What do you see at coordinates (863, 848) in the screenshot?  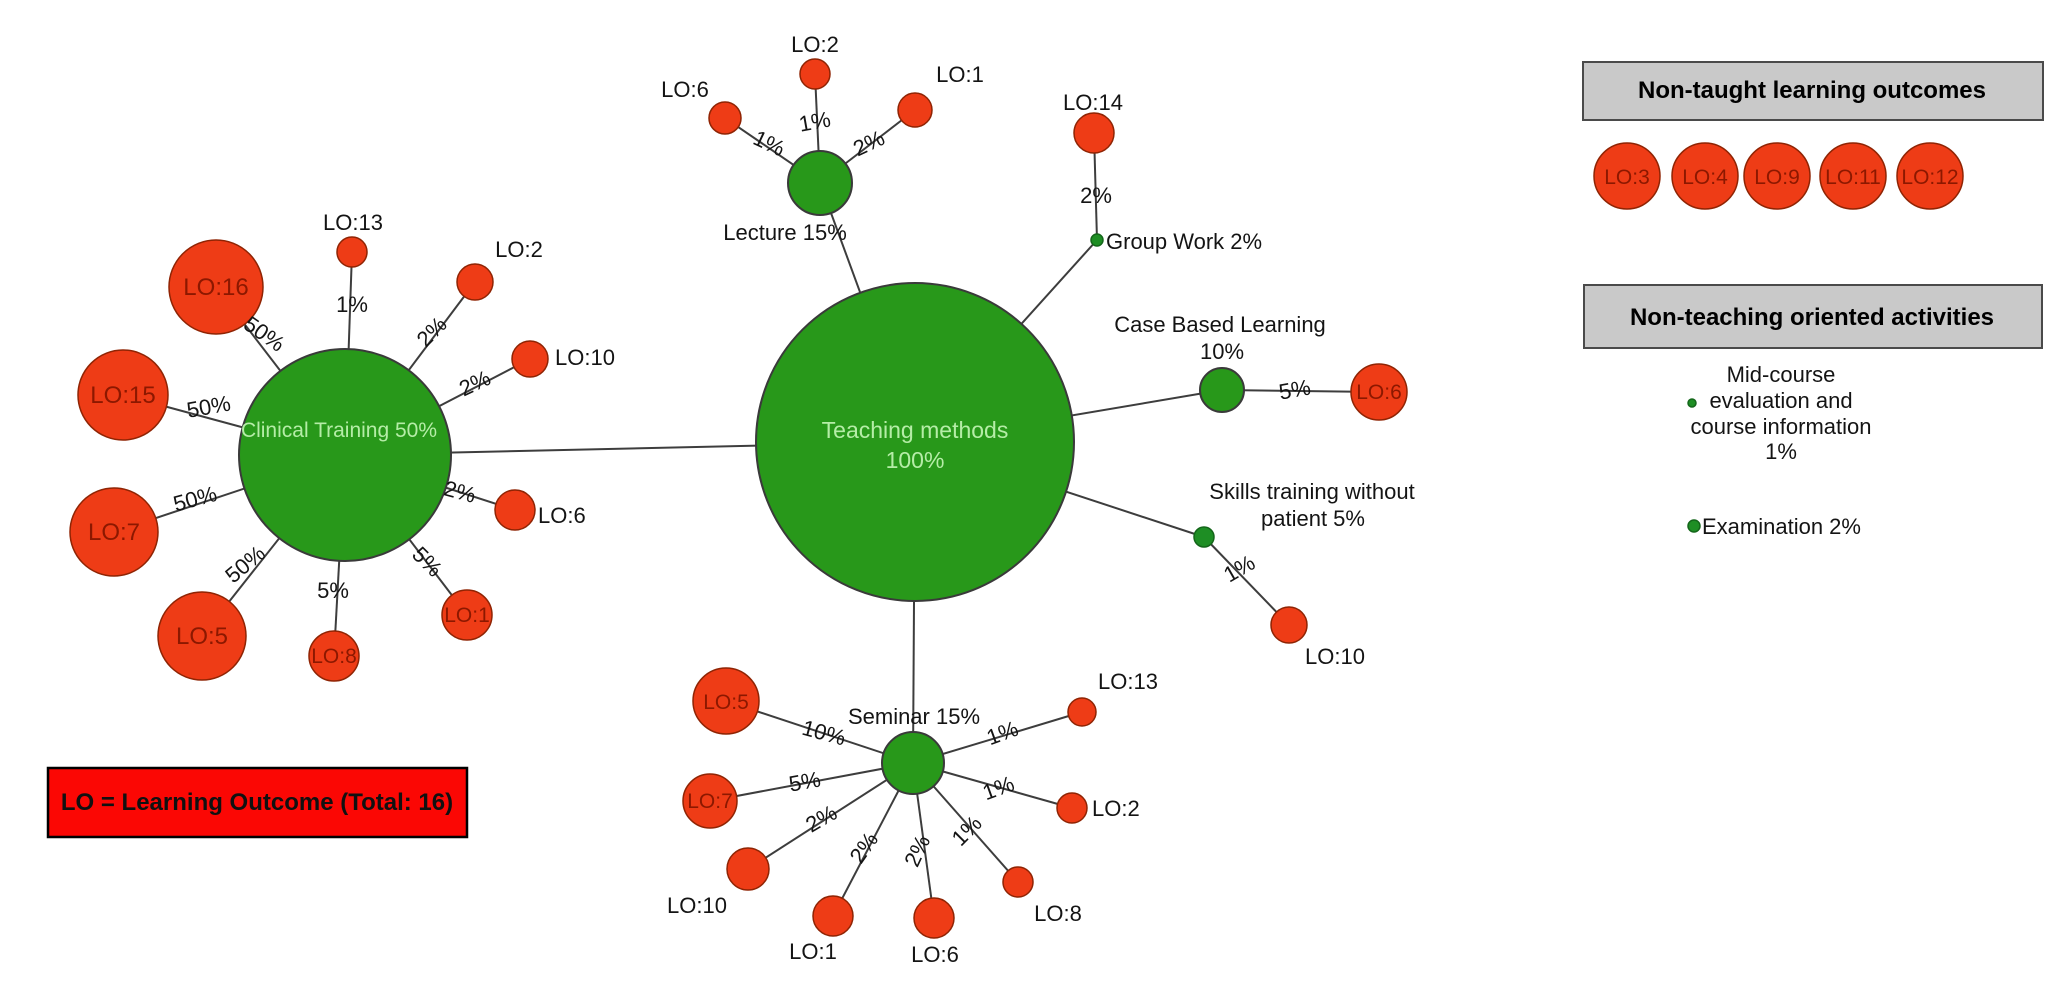 I see `pct-seminar-lo1: 2%` at bounding box center [863, 848].